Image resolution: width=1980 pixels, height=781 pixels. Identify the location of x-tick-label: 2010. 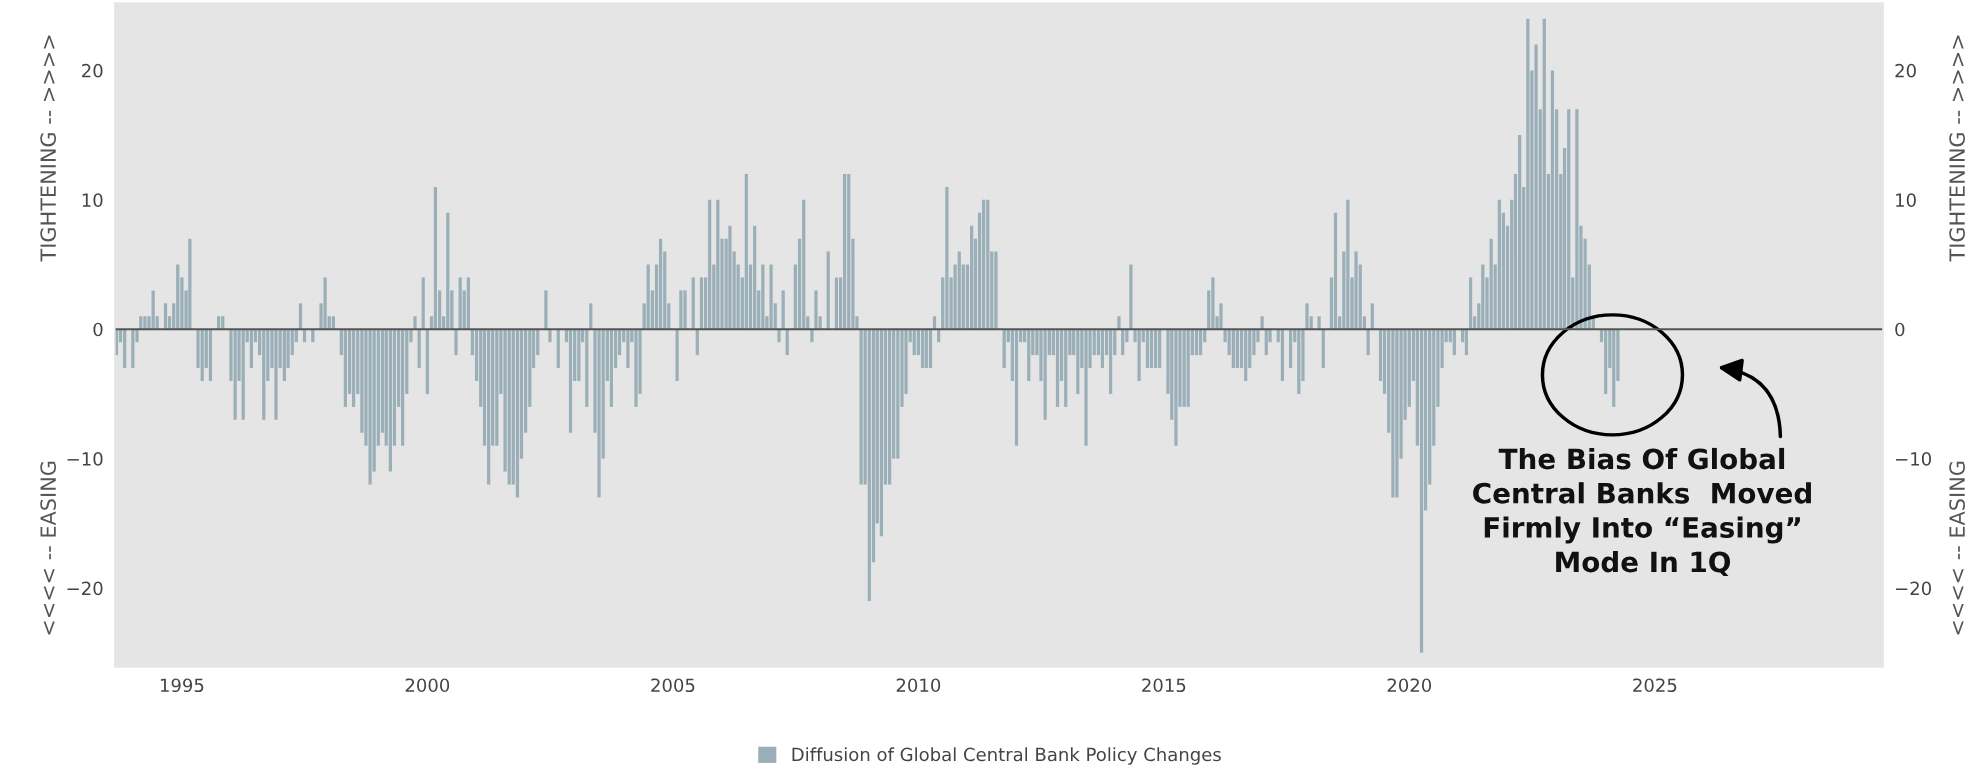
(918, 685).